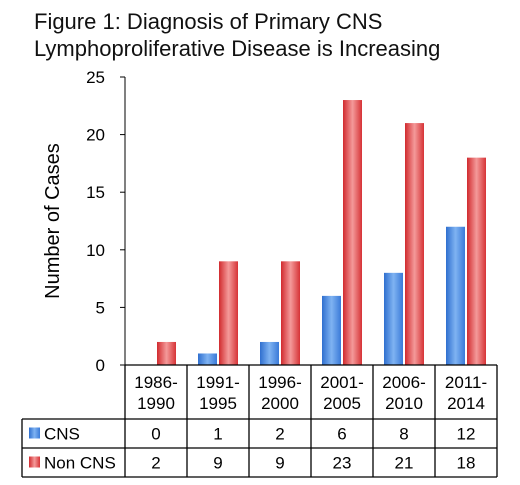 This screenshot has width=520, height=485. I want to click on table-value: 21, so click(404, 463).